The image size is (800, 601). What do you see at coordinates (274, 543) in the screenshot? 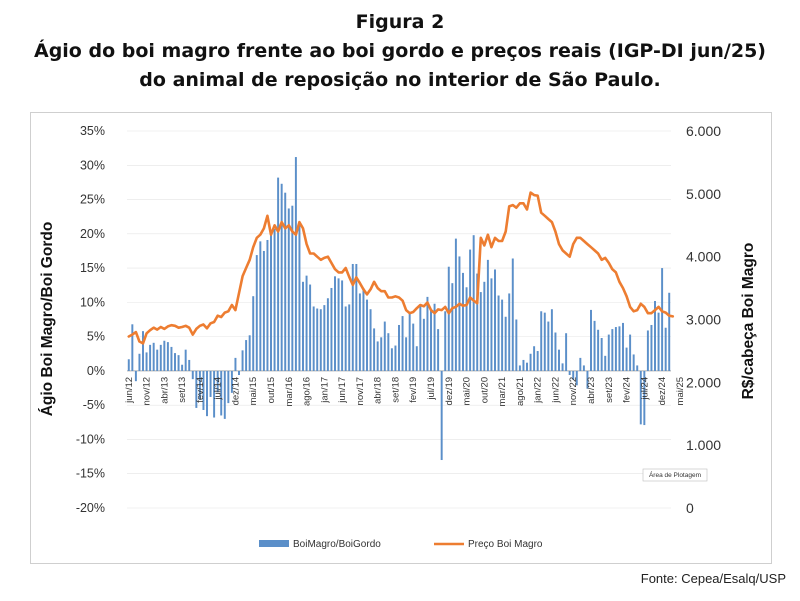
I see `legend-swatch-bars` at bounding box center [274, 543].